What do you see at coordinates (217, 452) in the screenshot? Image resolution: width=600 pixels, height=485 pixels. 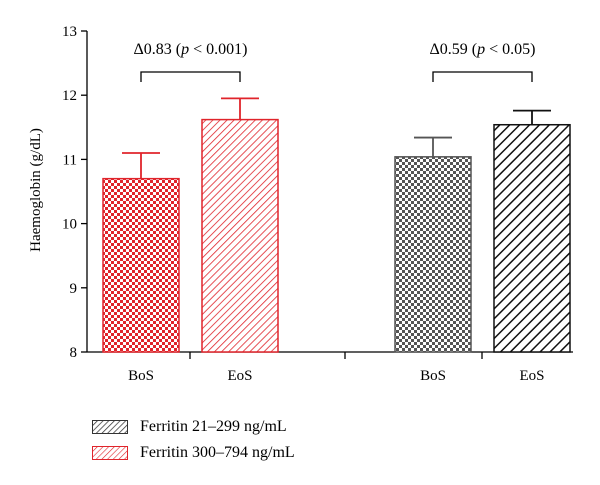 I see `legend-label-ferritin-high: Ferritin 300–794 ng/mL` at bounding box center [217, 452].